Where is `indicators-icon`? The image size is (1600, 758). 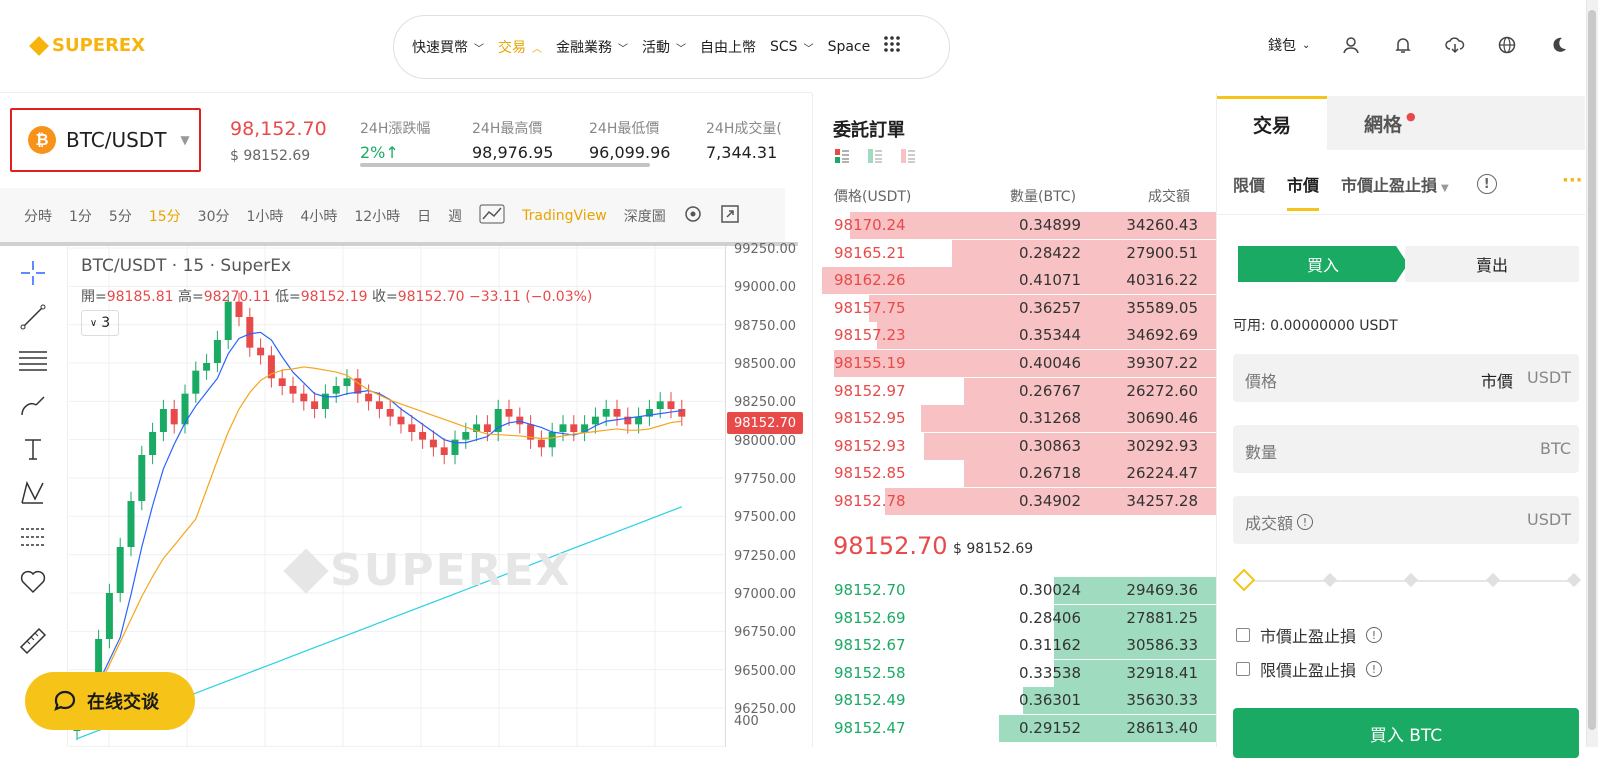
indicators-icon is located at coordinates (492, 216).